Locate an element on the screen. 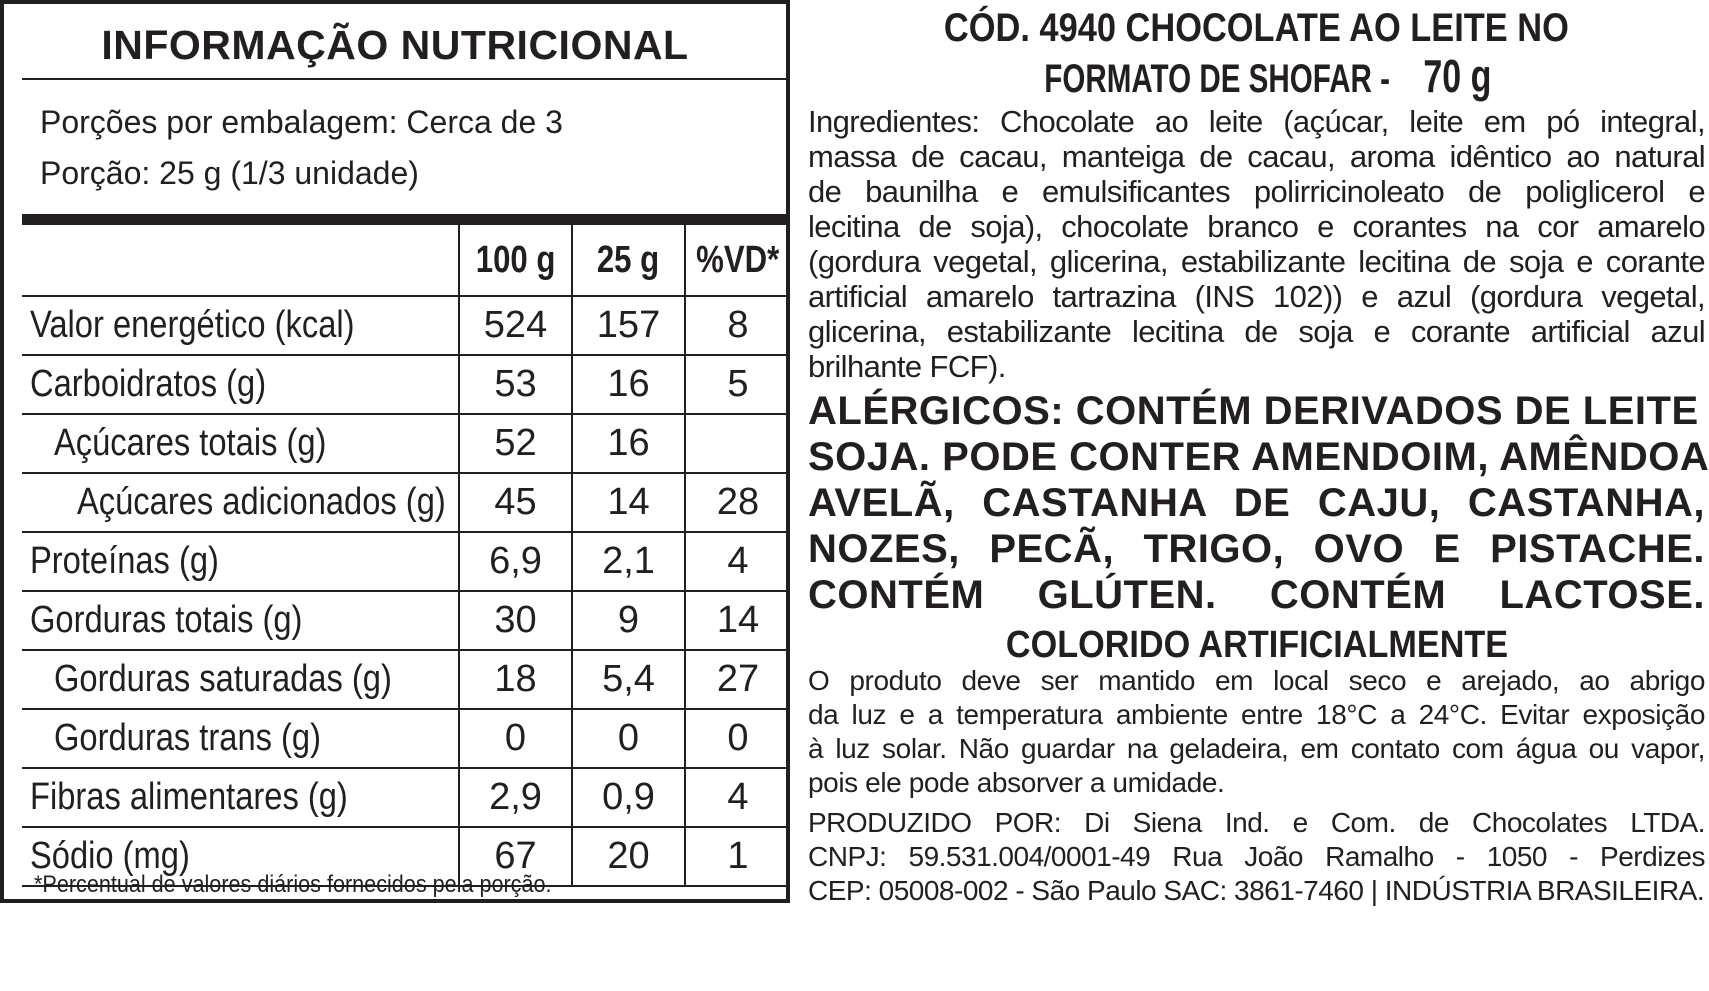  value-25g: 2,1 is located at coordinates (628, 561).